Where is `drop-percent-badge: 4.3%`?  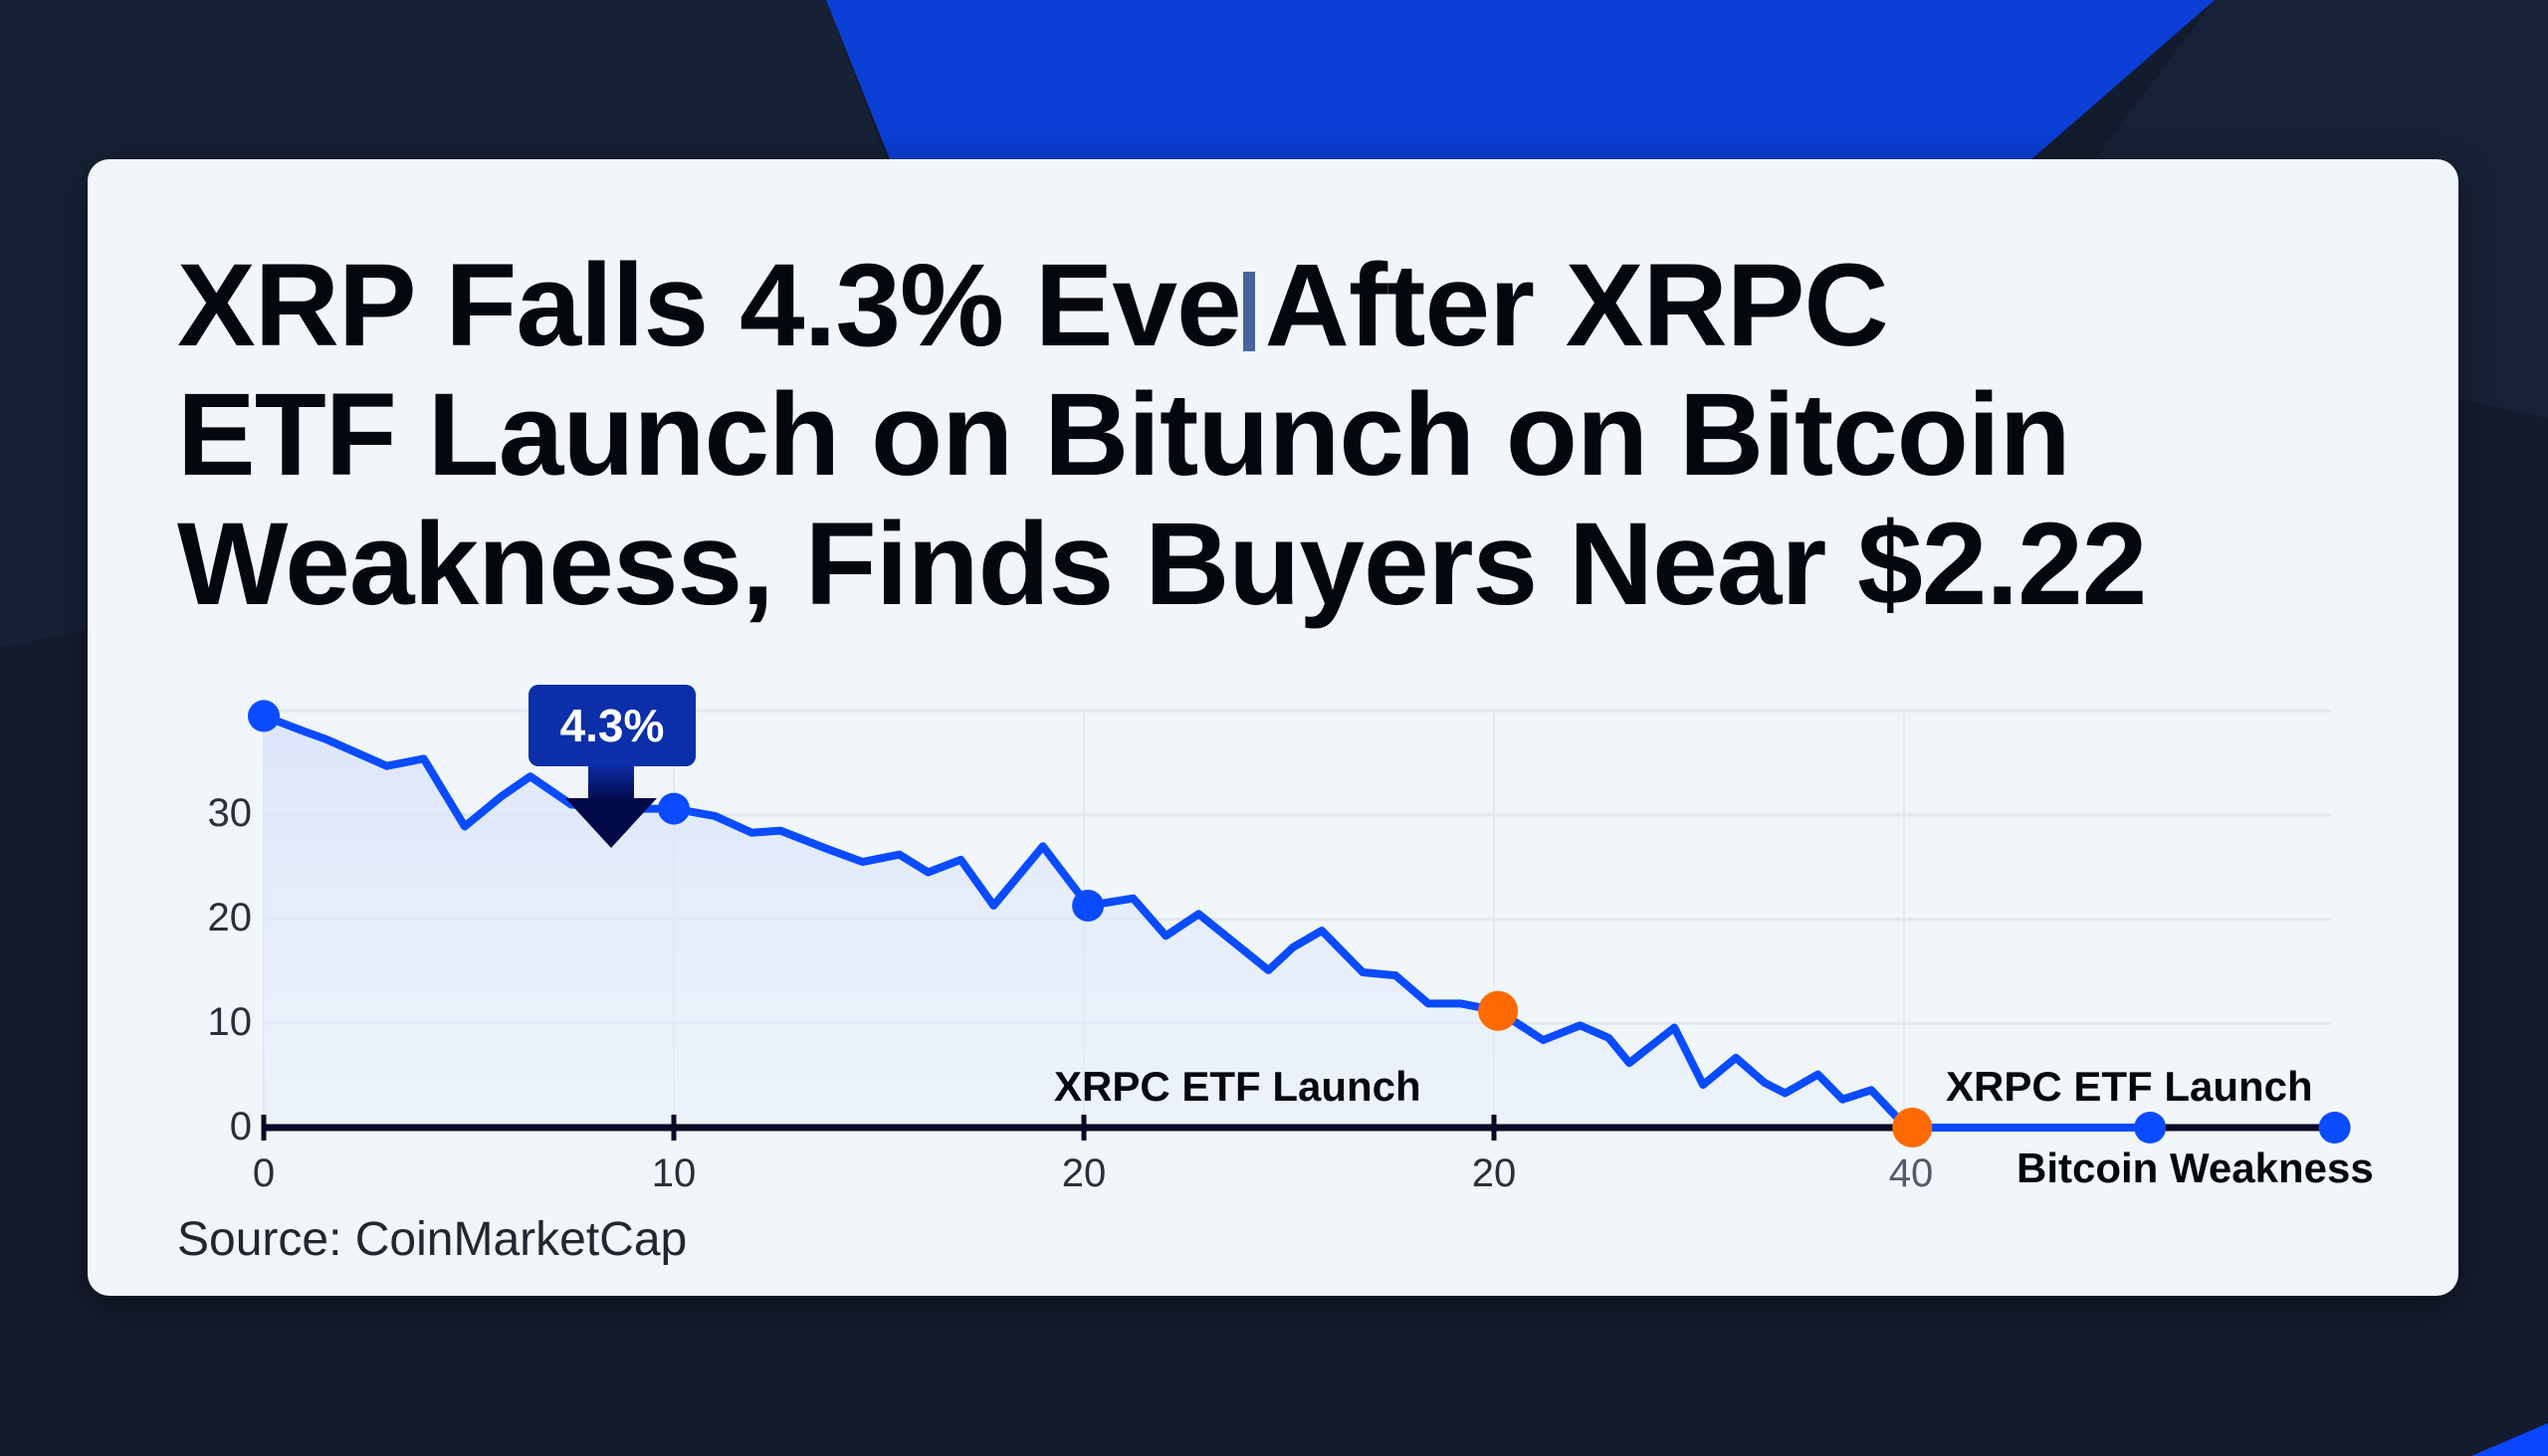
drop-percent-badge: 4.3% is located at coordinates (612, 725).